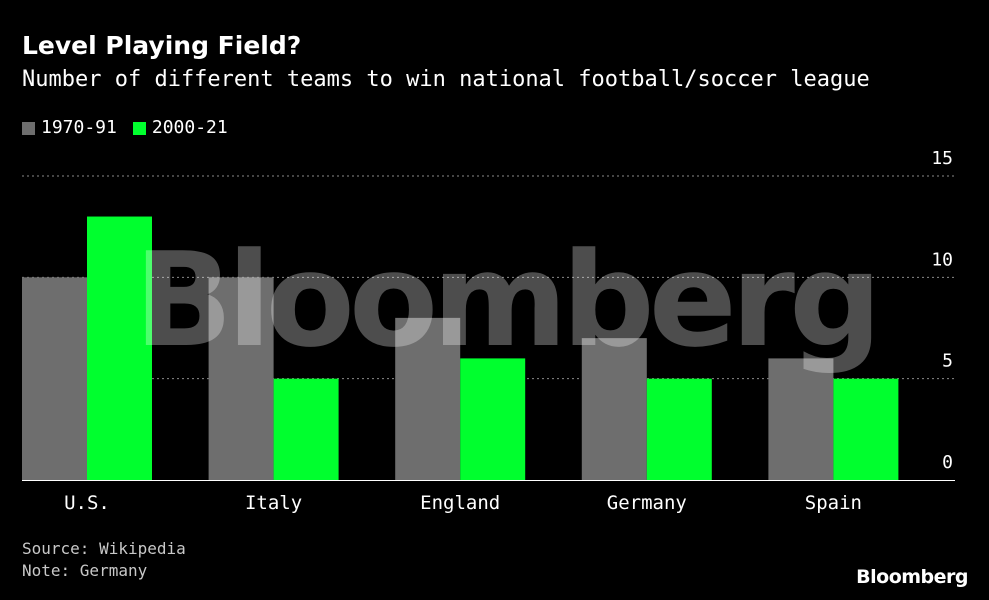  I want to click on legend-item-1970-91: 1970-91, so click(69, 128).